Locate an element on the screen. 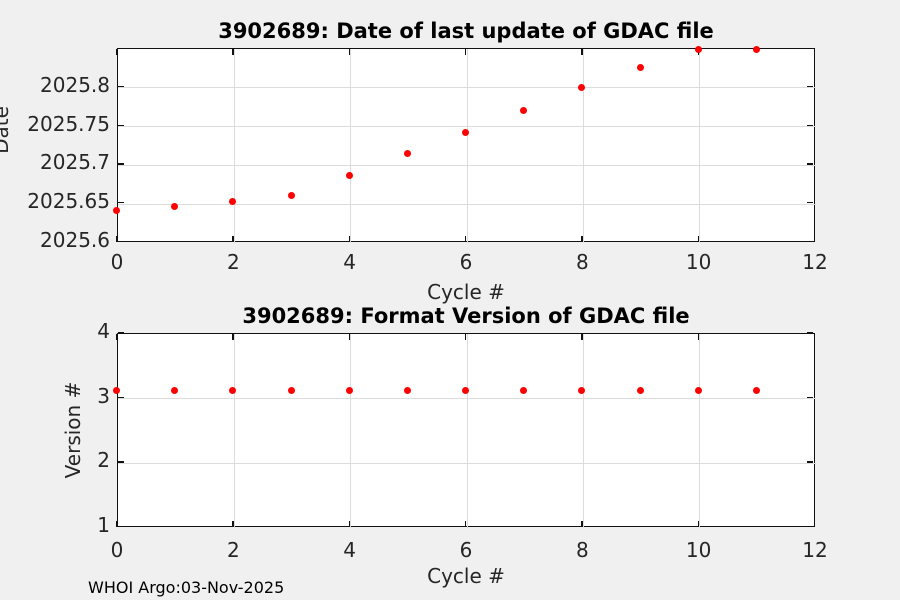 The width and height of the screenshot is (900, 600). bottom-chart-y-tick-label: 2 is located at coordinates (103, 460).